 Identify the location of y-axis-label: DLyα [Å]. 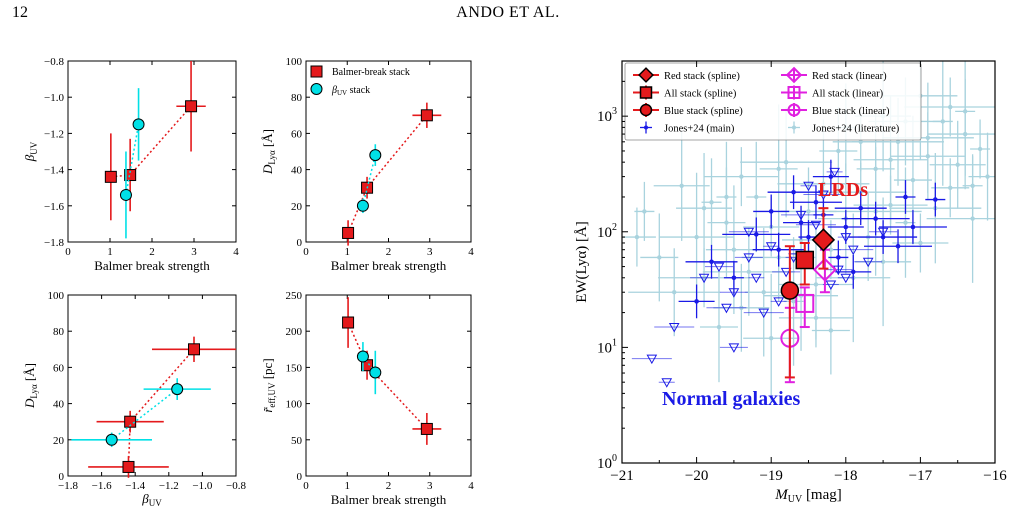
(30, 386).